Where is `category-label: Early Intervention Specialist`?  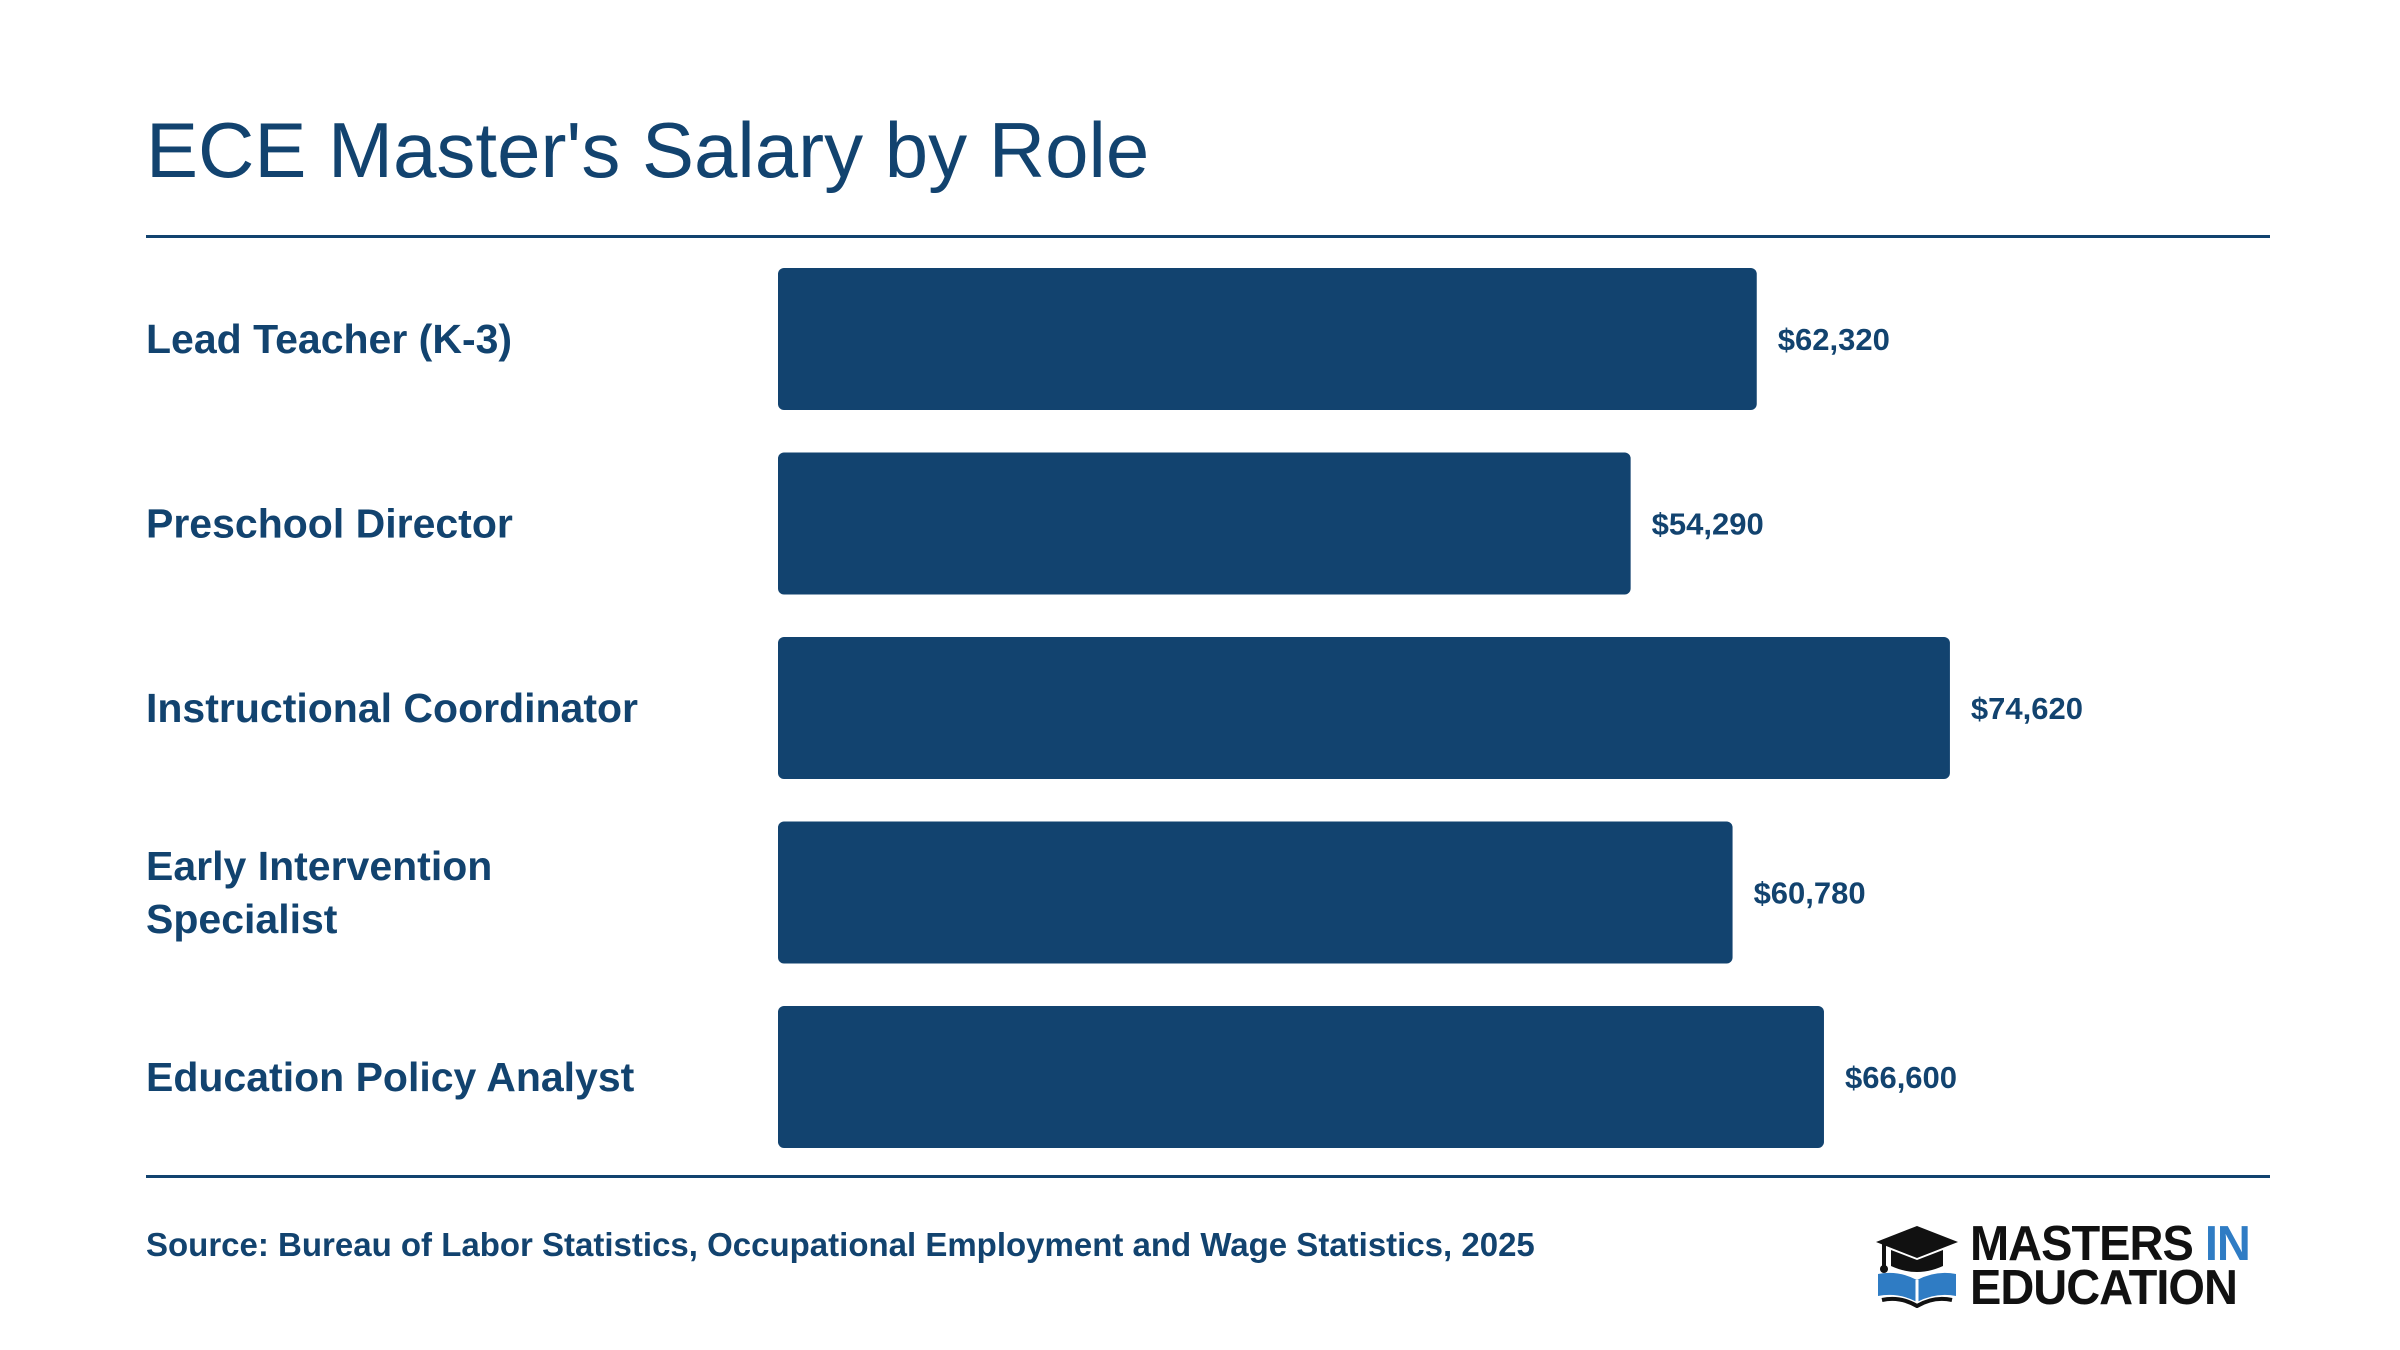
category-label: Early Intervention Specialist is located at coordinates (319, 892).